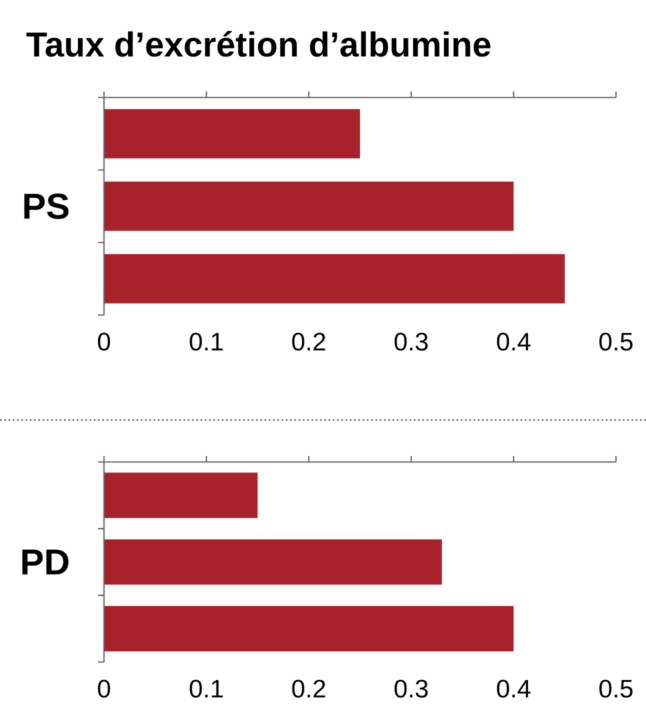  What do you see at coordinates (46, 206) in the screenshot?
I see `y-axis-title: PS` at bounding box center [46, 206].